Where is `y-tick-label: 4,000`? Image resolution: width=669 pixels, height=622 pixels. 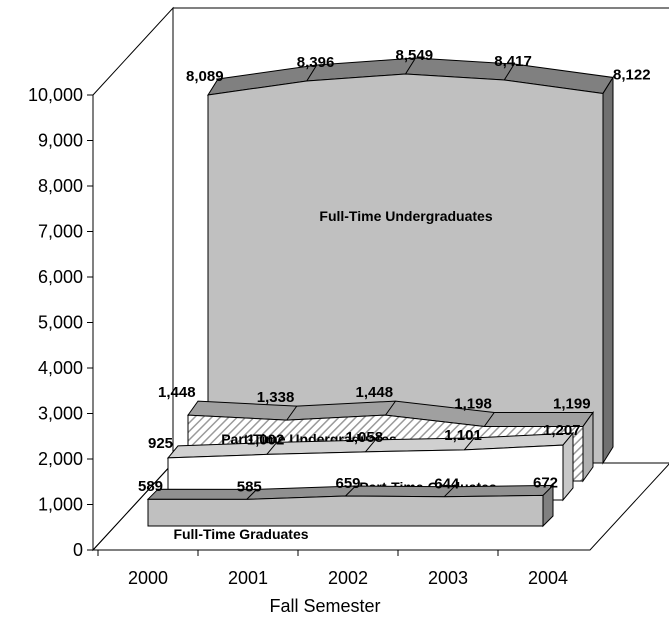 y-tick-label: 4,000 is located at coordinates (60, 368).